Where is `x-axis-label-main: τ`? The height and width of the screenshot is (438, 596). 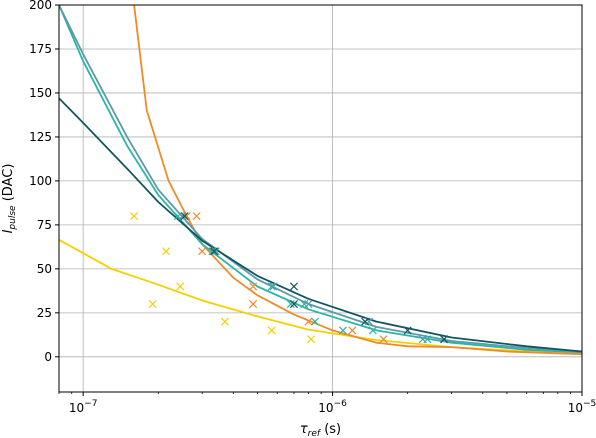
x-axis-label-main: τ is located at coordinates (304, 429).